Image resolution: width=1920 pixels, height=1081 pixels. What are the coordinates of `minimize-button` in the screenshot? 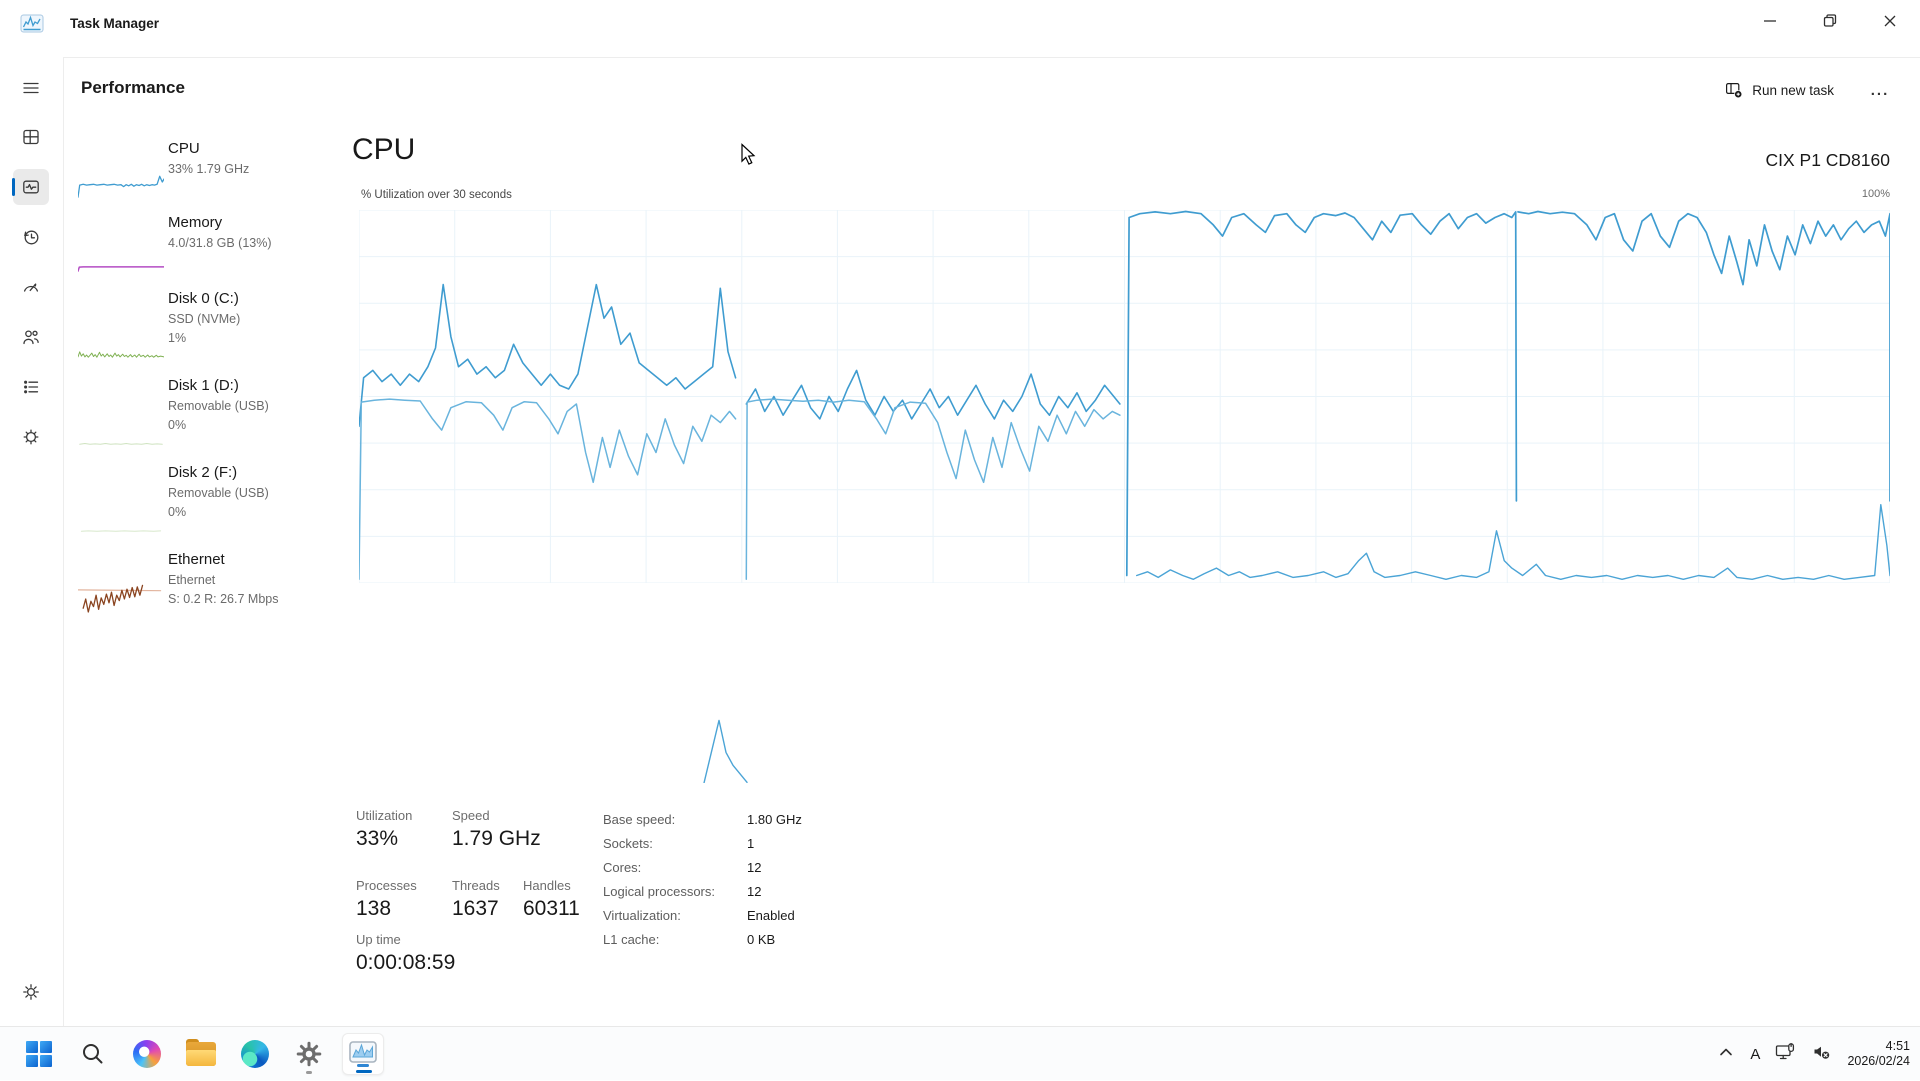 It's located at (1770, 21).